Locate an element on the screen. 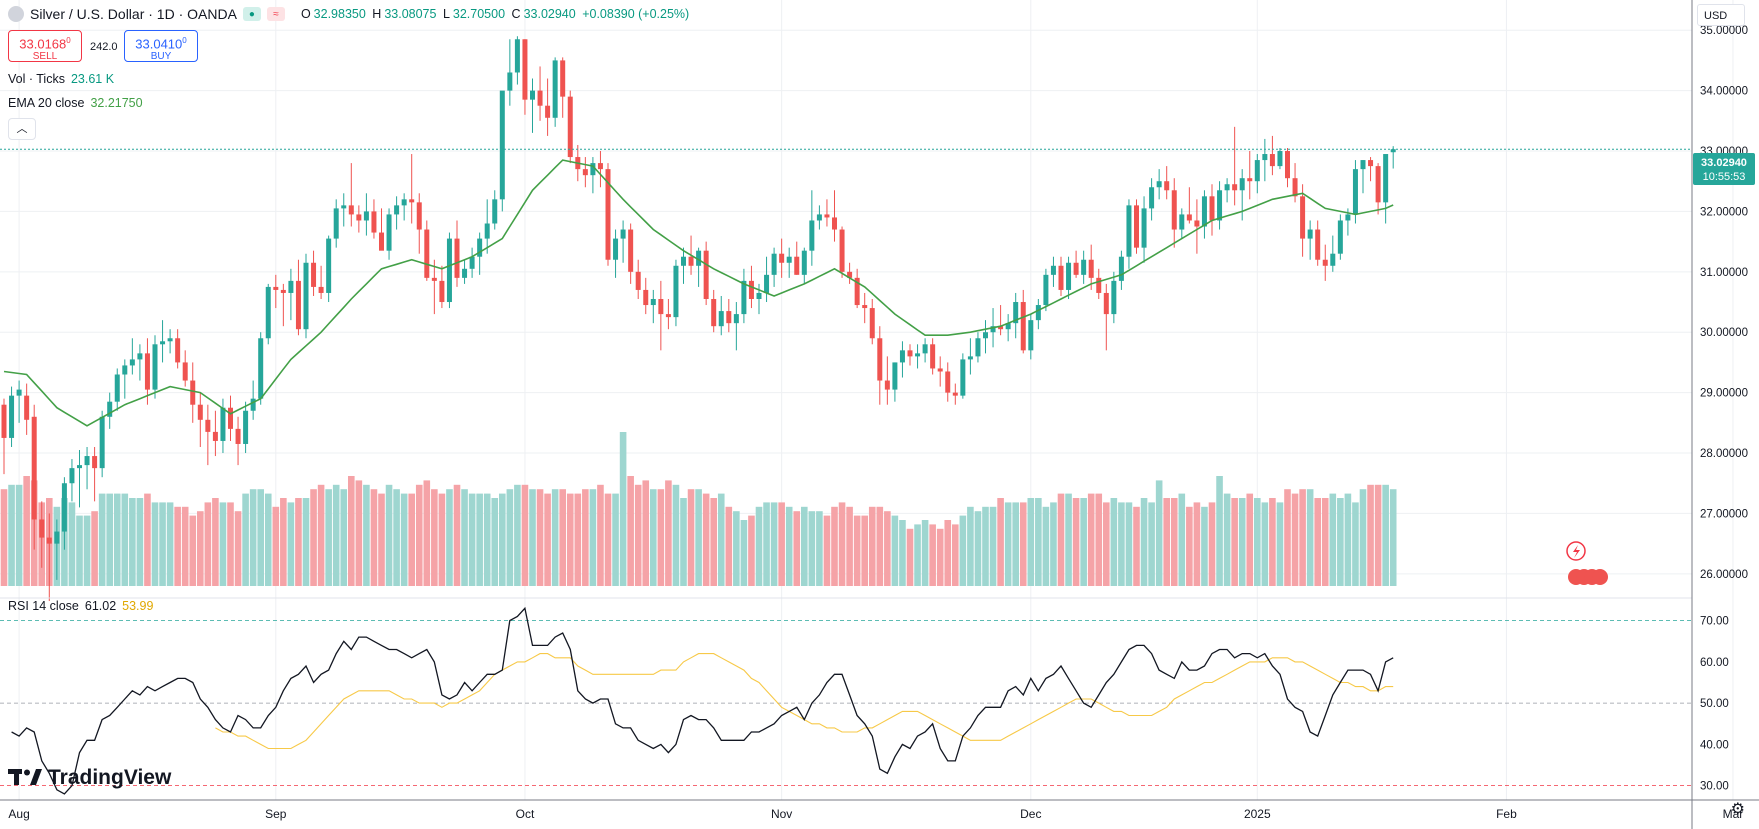 This screenshot has width=1759, height=829. tradingview-logo: TradingView is located at coordinates (89, 778).